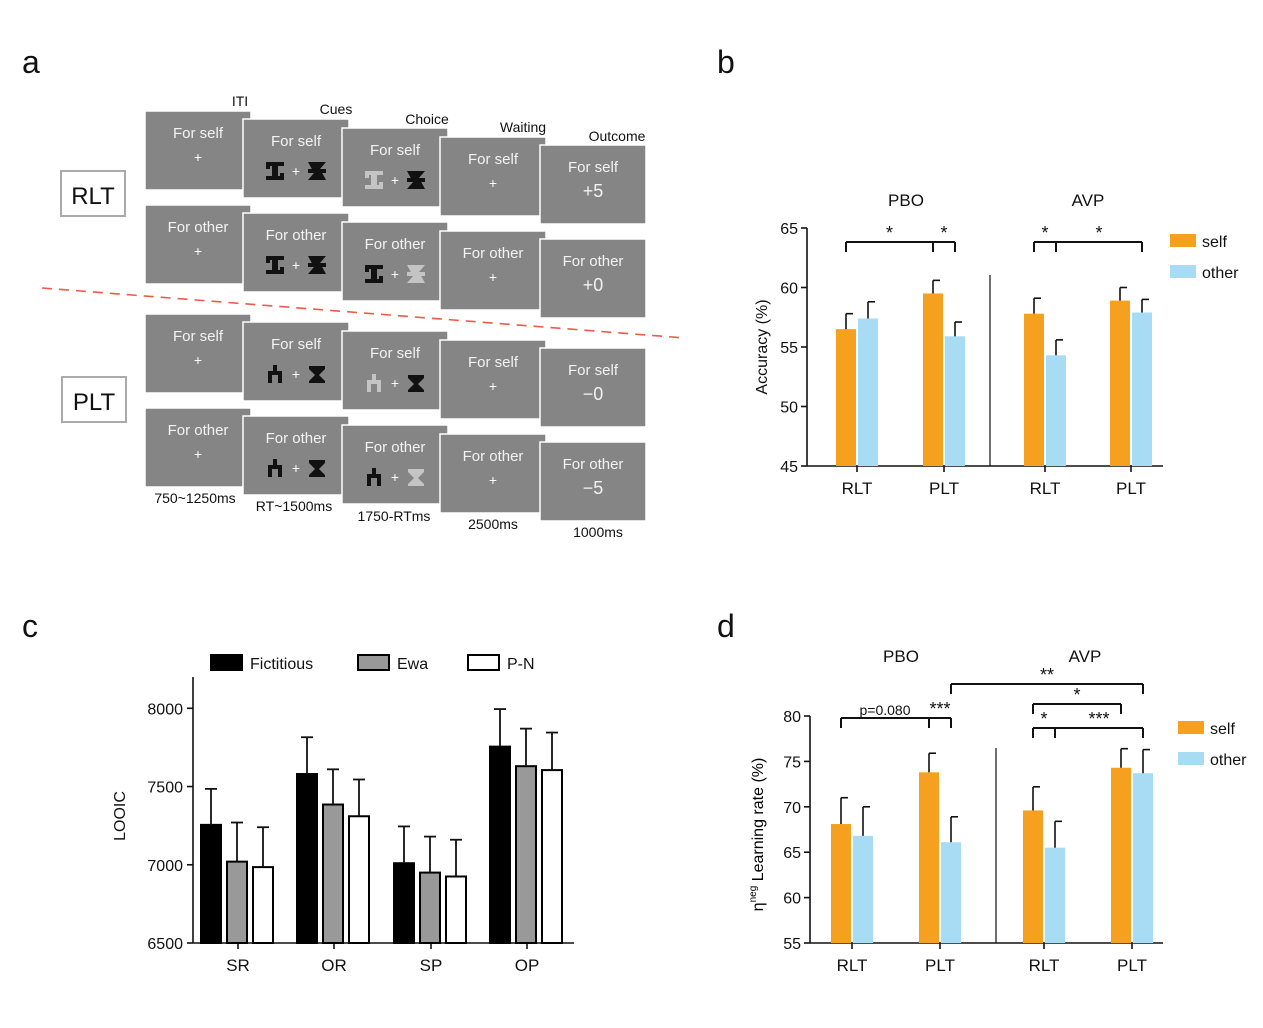 The width and height of the screenshot is (1263, 1028). What do you see at coordinates (792, 717) in the screenshot?
I see `y-tick-label: 80` at bounding box center [792, 717].